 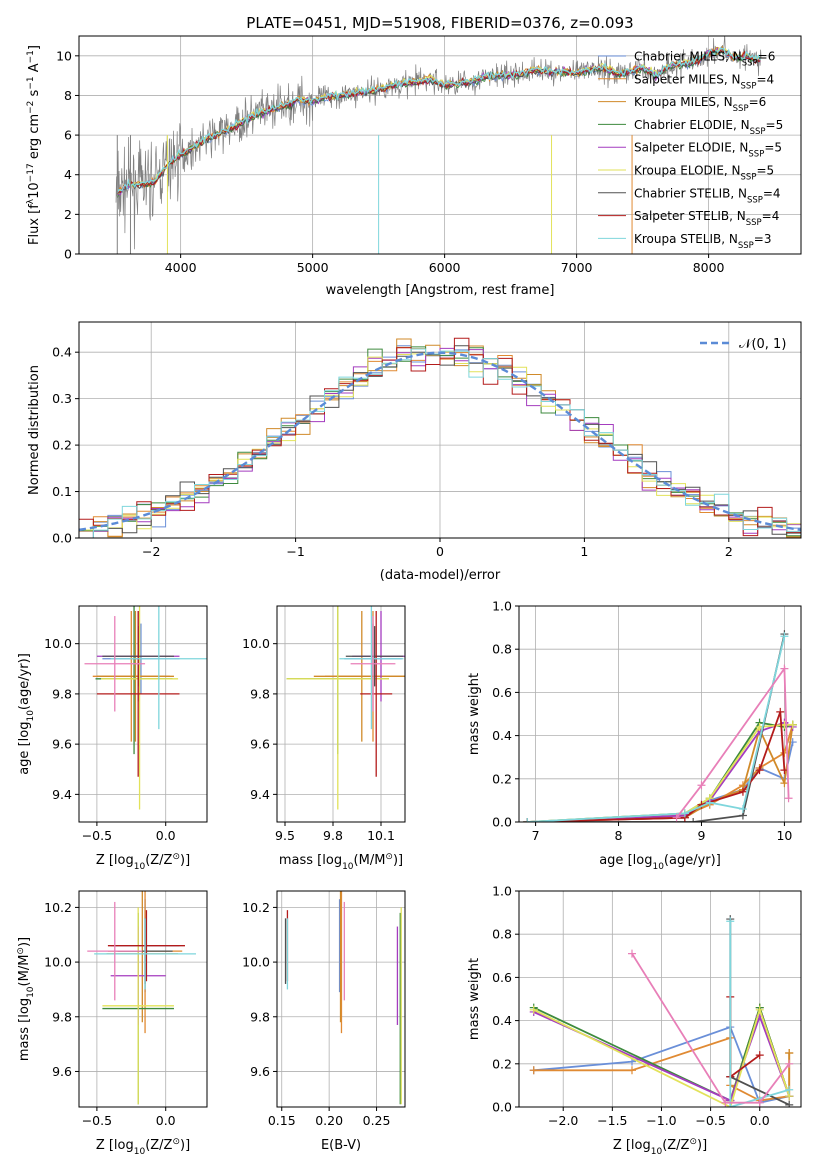 I want to click on weight_vs_age-ytick-label: 0.0, so click(x=502, y=822).